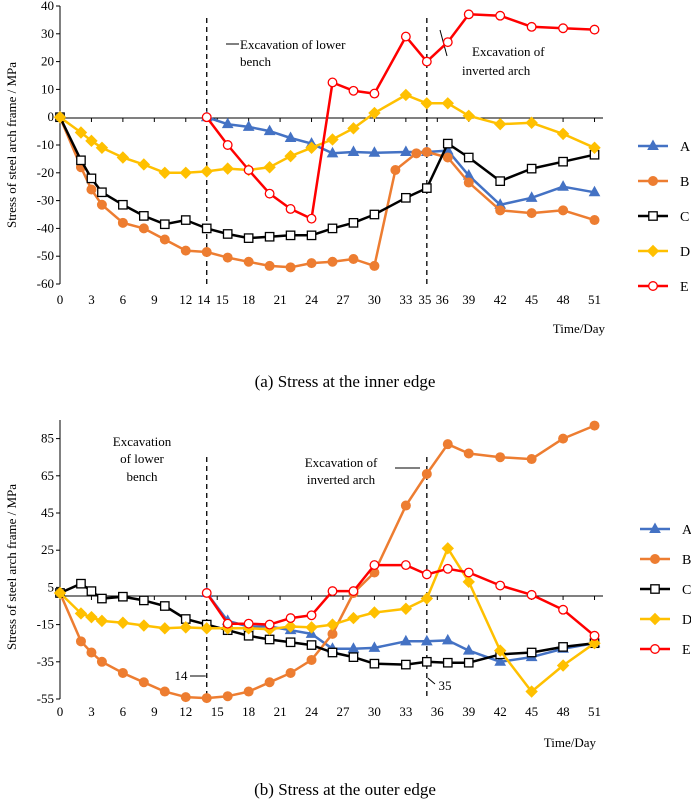 This screenshot has width=691, height=804. I want to click on figure-caption: (b) Stress at the outer edge, so click(345, 789).